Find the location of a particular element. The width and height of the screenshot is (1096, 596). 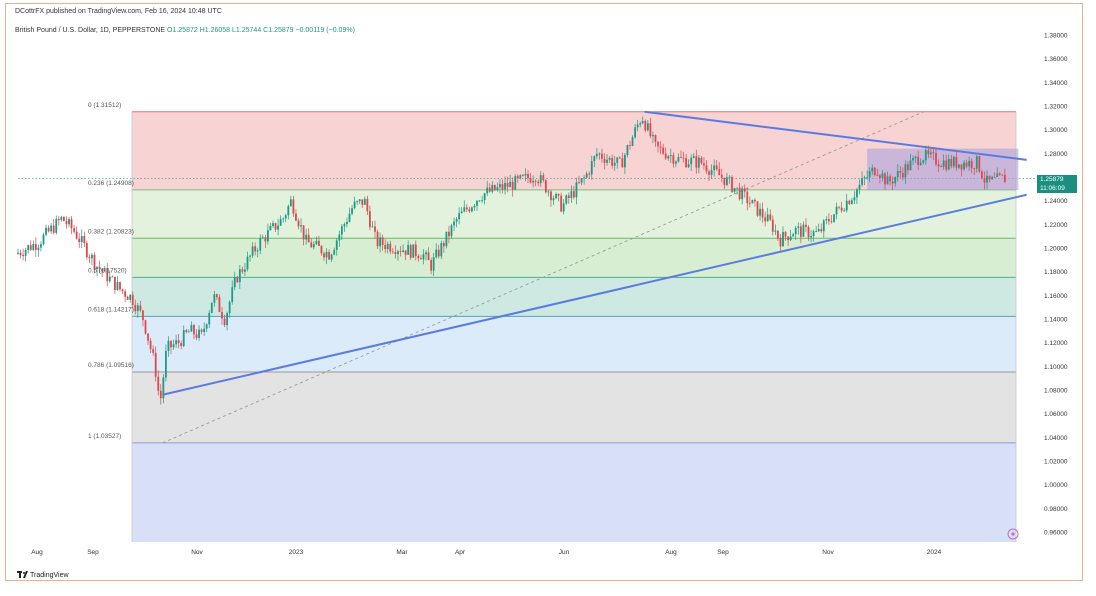

tradingview-logo-icon is located at coordinates (22, 574).